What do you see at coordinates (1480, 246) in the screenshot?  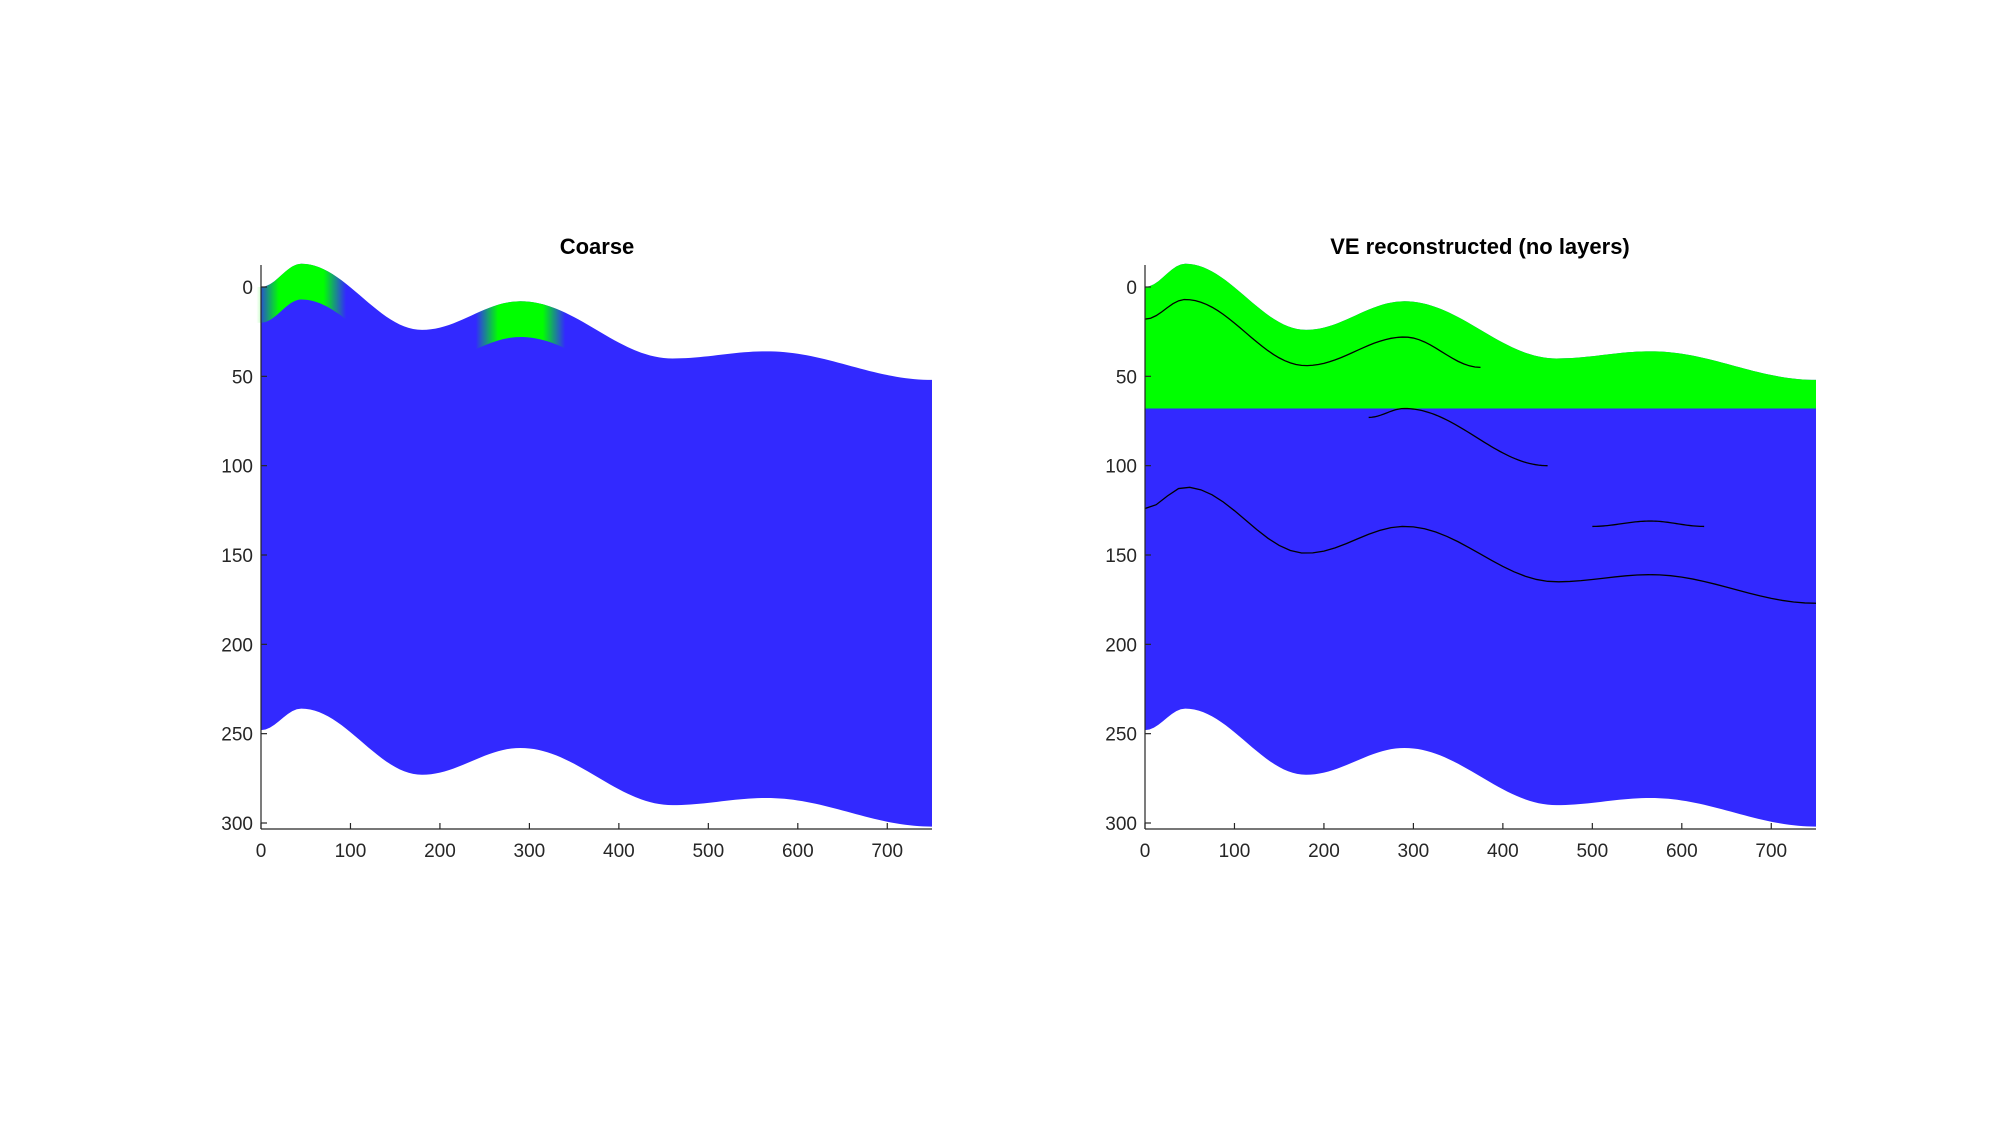 I see `chart-title: VE reconstructed (no layers)` at bounding box center [1480, 246].